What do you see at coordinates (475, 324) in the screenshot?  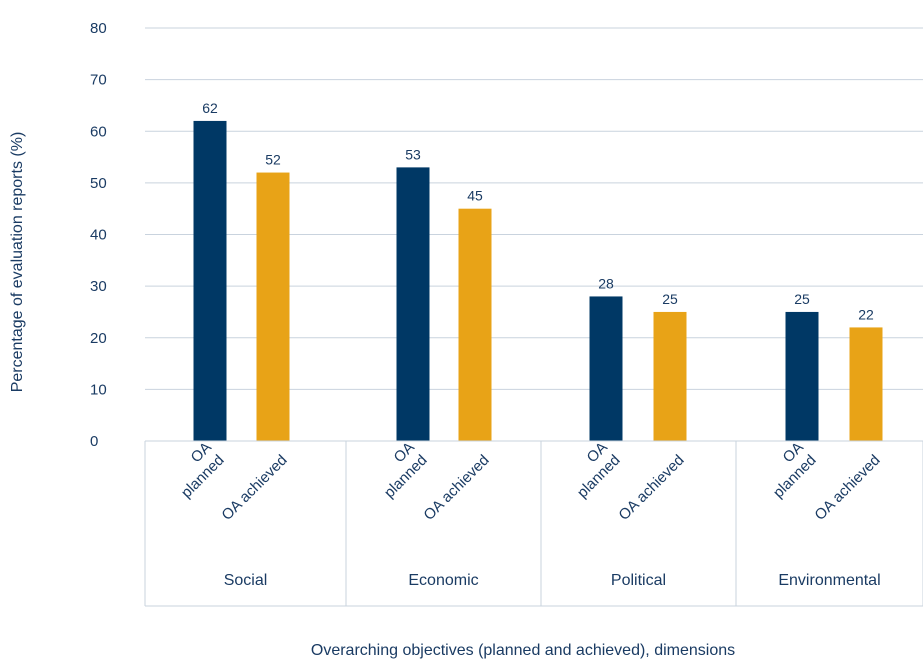 I see `bar-oa-achieved-economic` at bounding box center [475, 324].